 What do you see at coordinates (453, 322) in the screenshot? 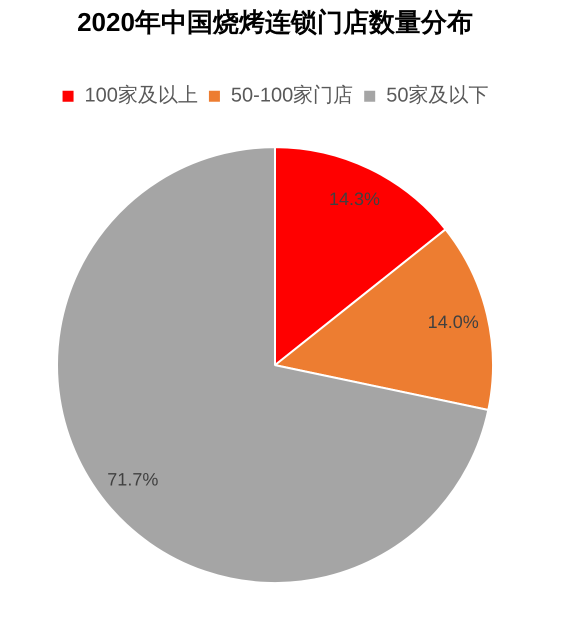
I see `data-label: 14.0%` at bounding box center [453, 322].